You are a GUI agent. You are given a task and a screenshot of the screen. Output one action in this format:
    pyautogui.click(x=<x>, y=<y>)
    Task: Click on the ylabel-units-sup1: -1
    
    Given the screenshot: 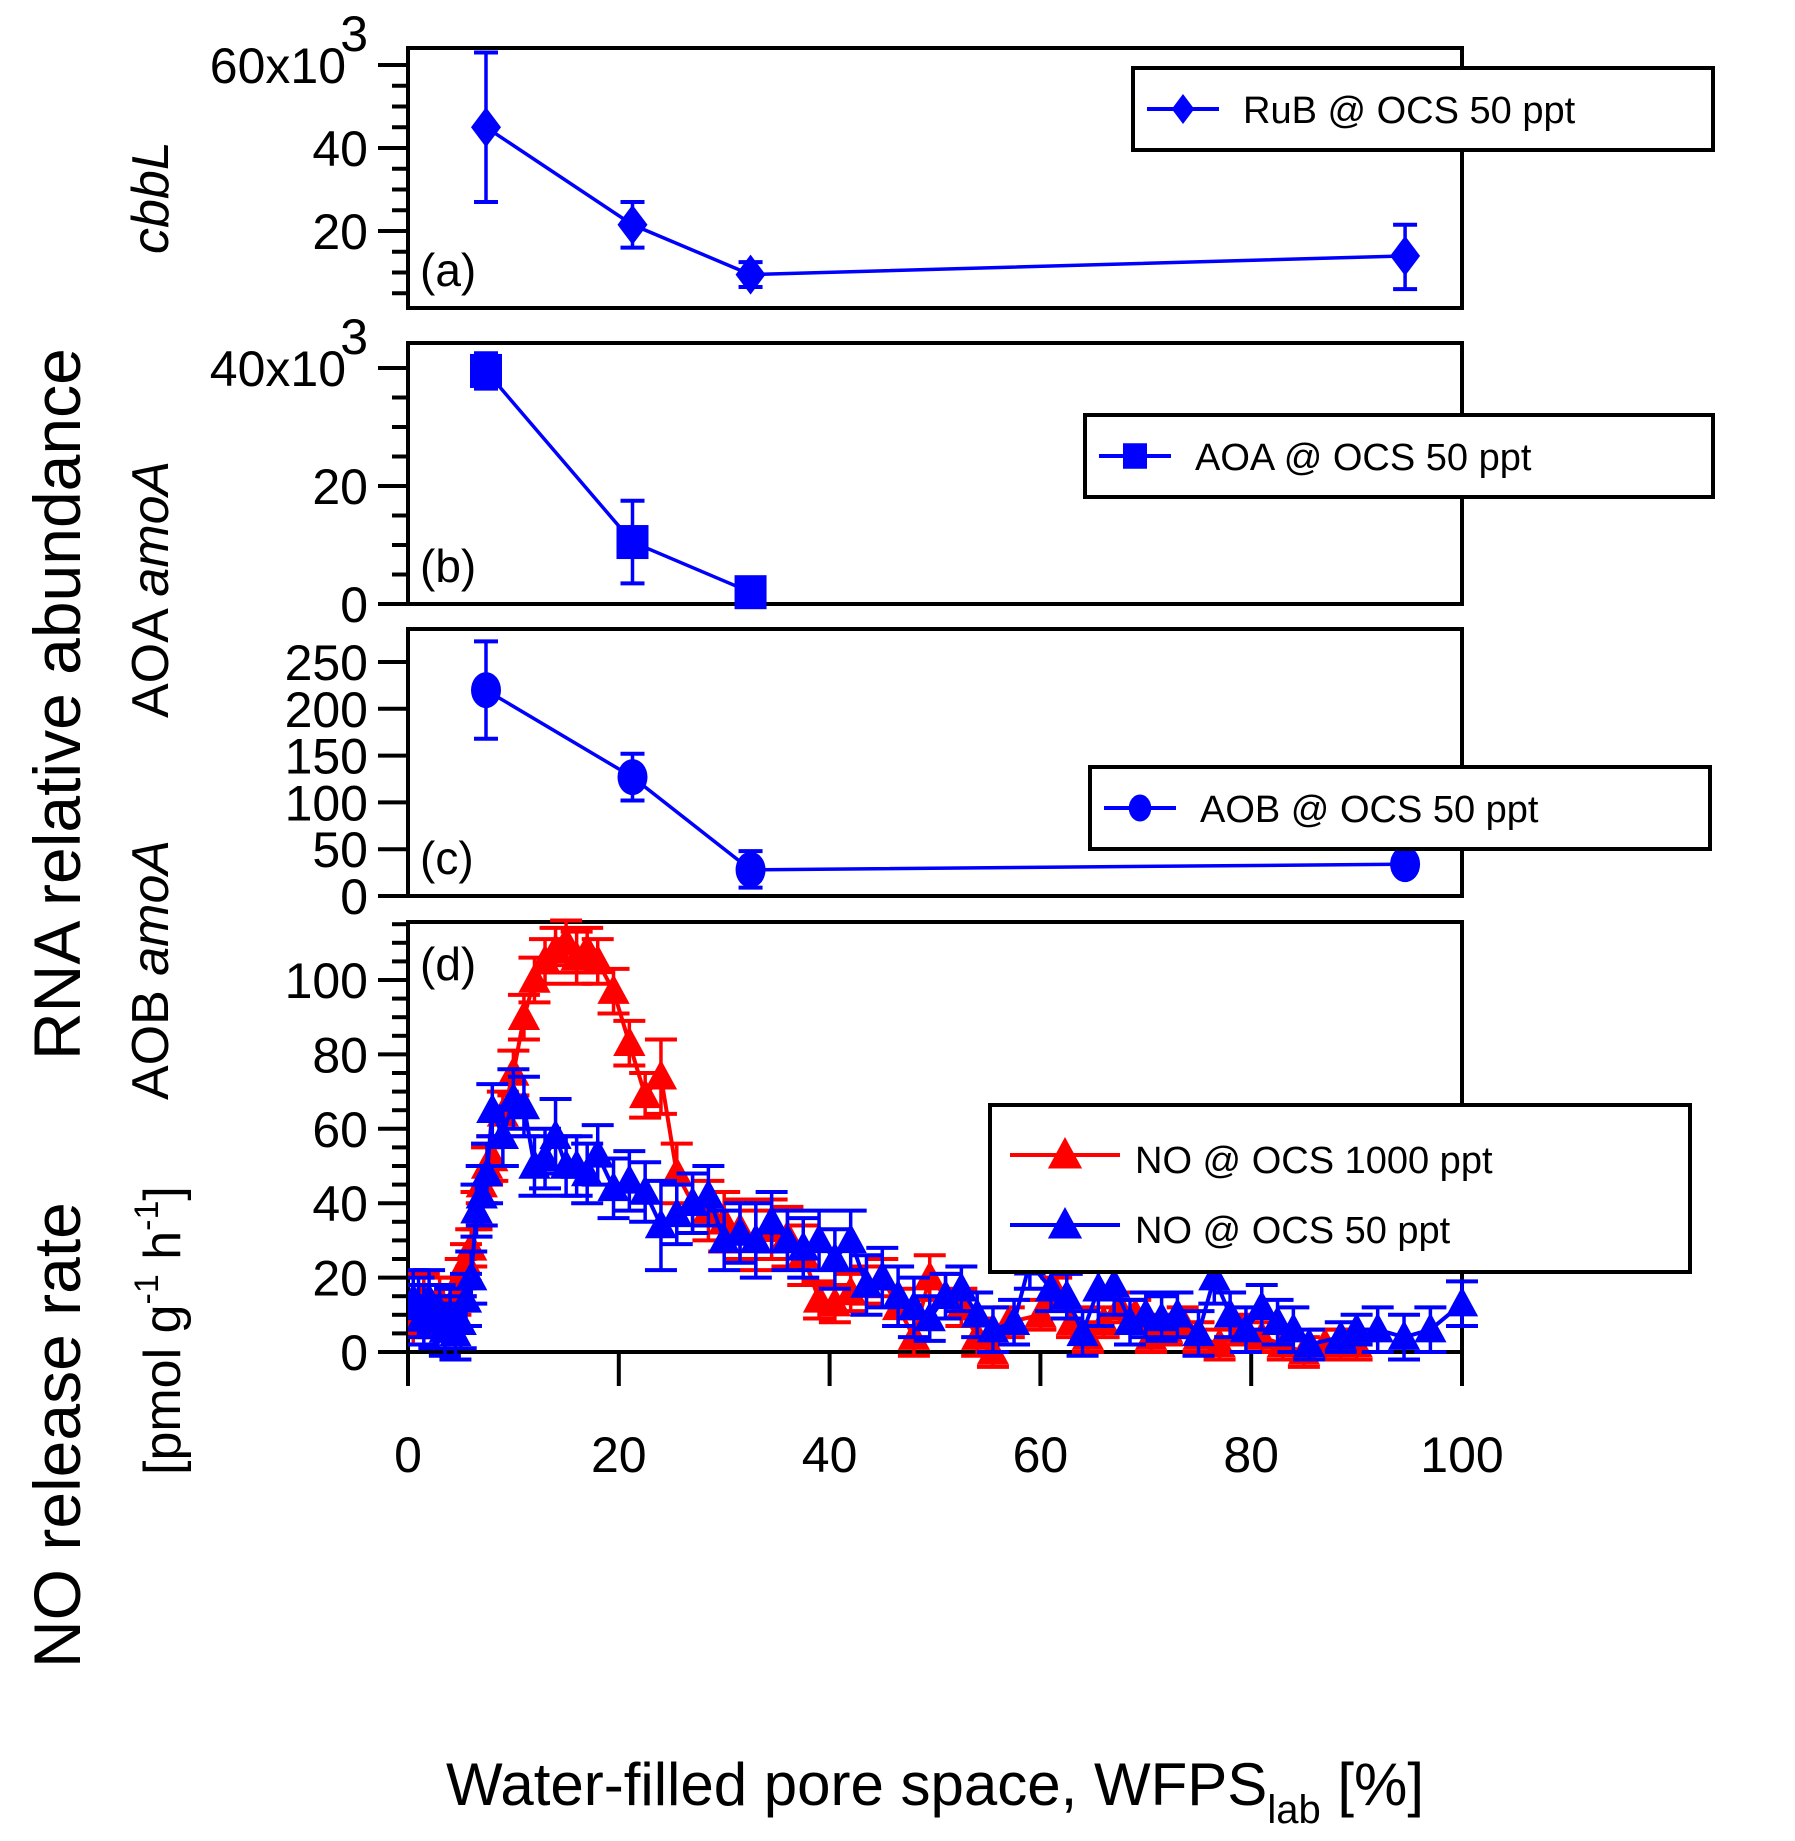 What is the action you would take?
    pyautogui.click(x=147, y=1289)
    